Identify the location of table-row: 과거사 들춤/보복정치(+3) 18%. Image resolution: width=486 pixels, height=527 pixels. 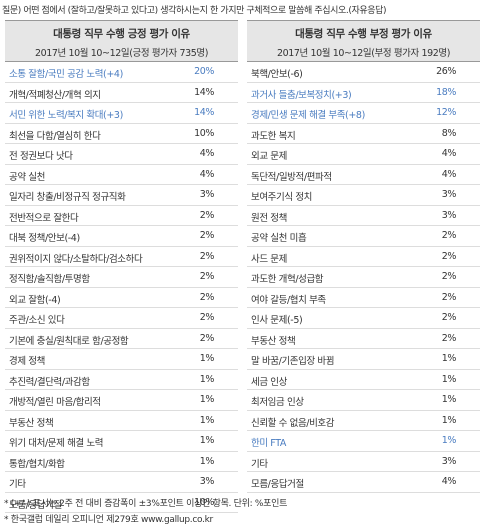
(363, 93).